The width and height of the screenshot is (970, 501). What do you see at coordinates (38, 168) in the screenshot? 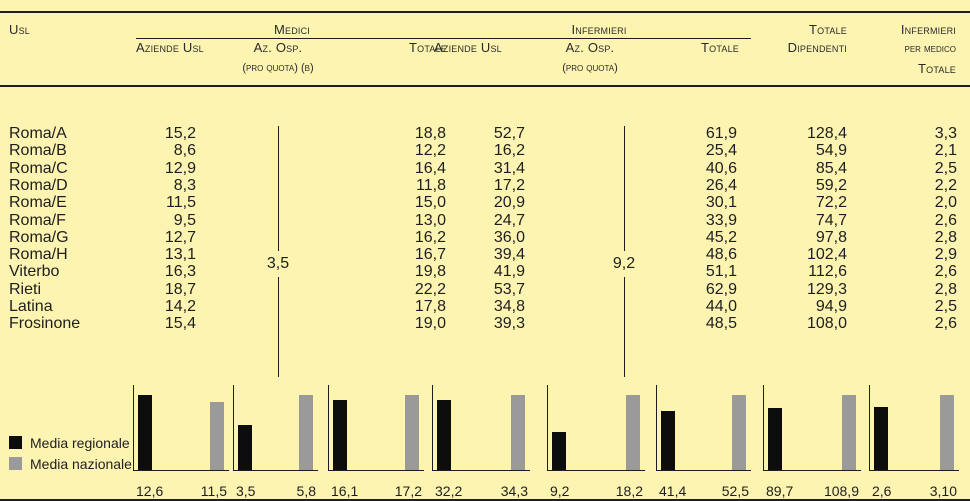
I see `row-label: Roma/C` at bounding box center [38, 168].